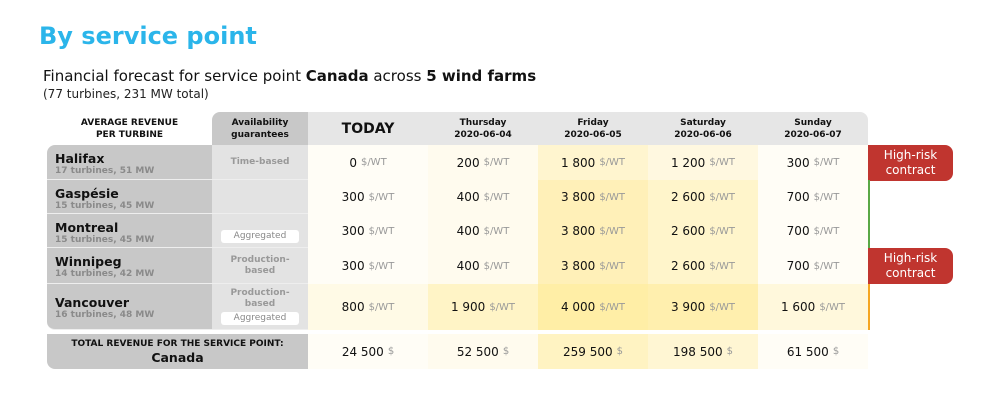 This screenshot has height=401, width=993. I want to click on day-name: Saturday, so click(703, 122).